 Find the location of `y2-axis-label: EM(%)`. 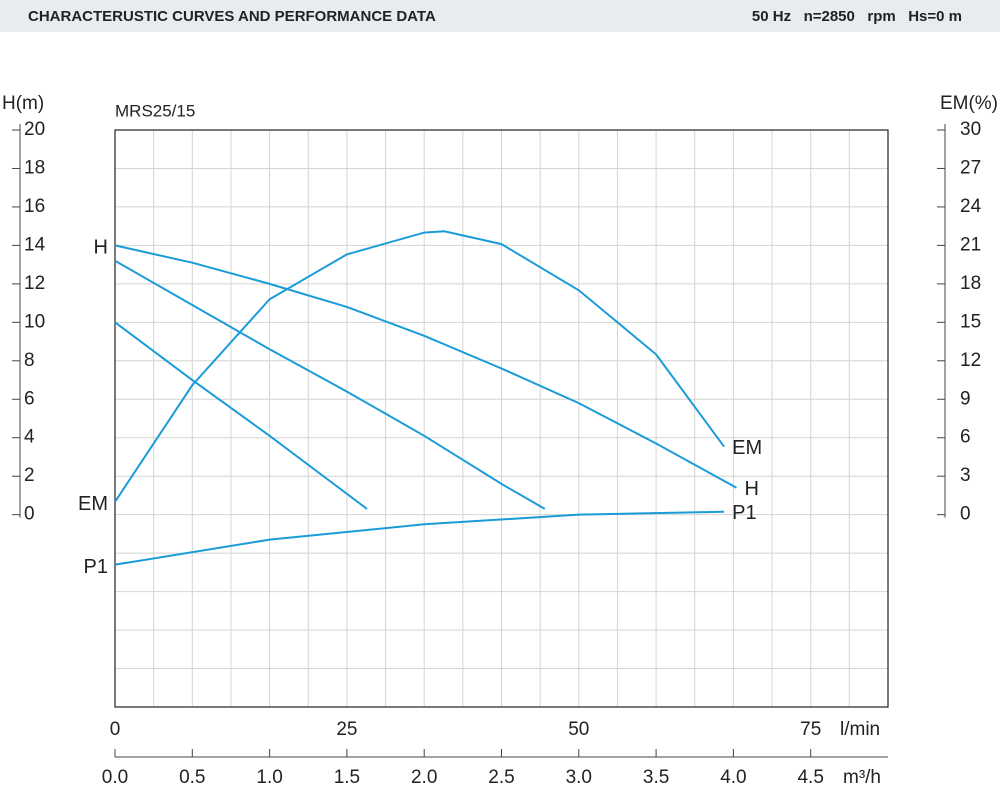

y2-axis-label: EM(%) is located at coordinates (969, 103).